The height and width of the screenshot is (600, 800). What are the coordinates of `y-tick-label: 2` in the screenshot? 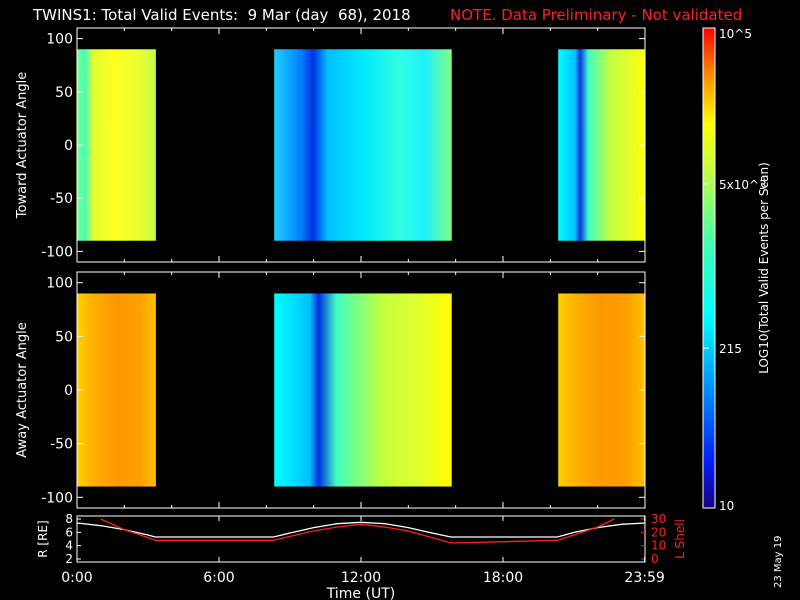 It's located at (69, 559).